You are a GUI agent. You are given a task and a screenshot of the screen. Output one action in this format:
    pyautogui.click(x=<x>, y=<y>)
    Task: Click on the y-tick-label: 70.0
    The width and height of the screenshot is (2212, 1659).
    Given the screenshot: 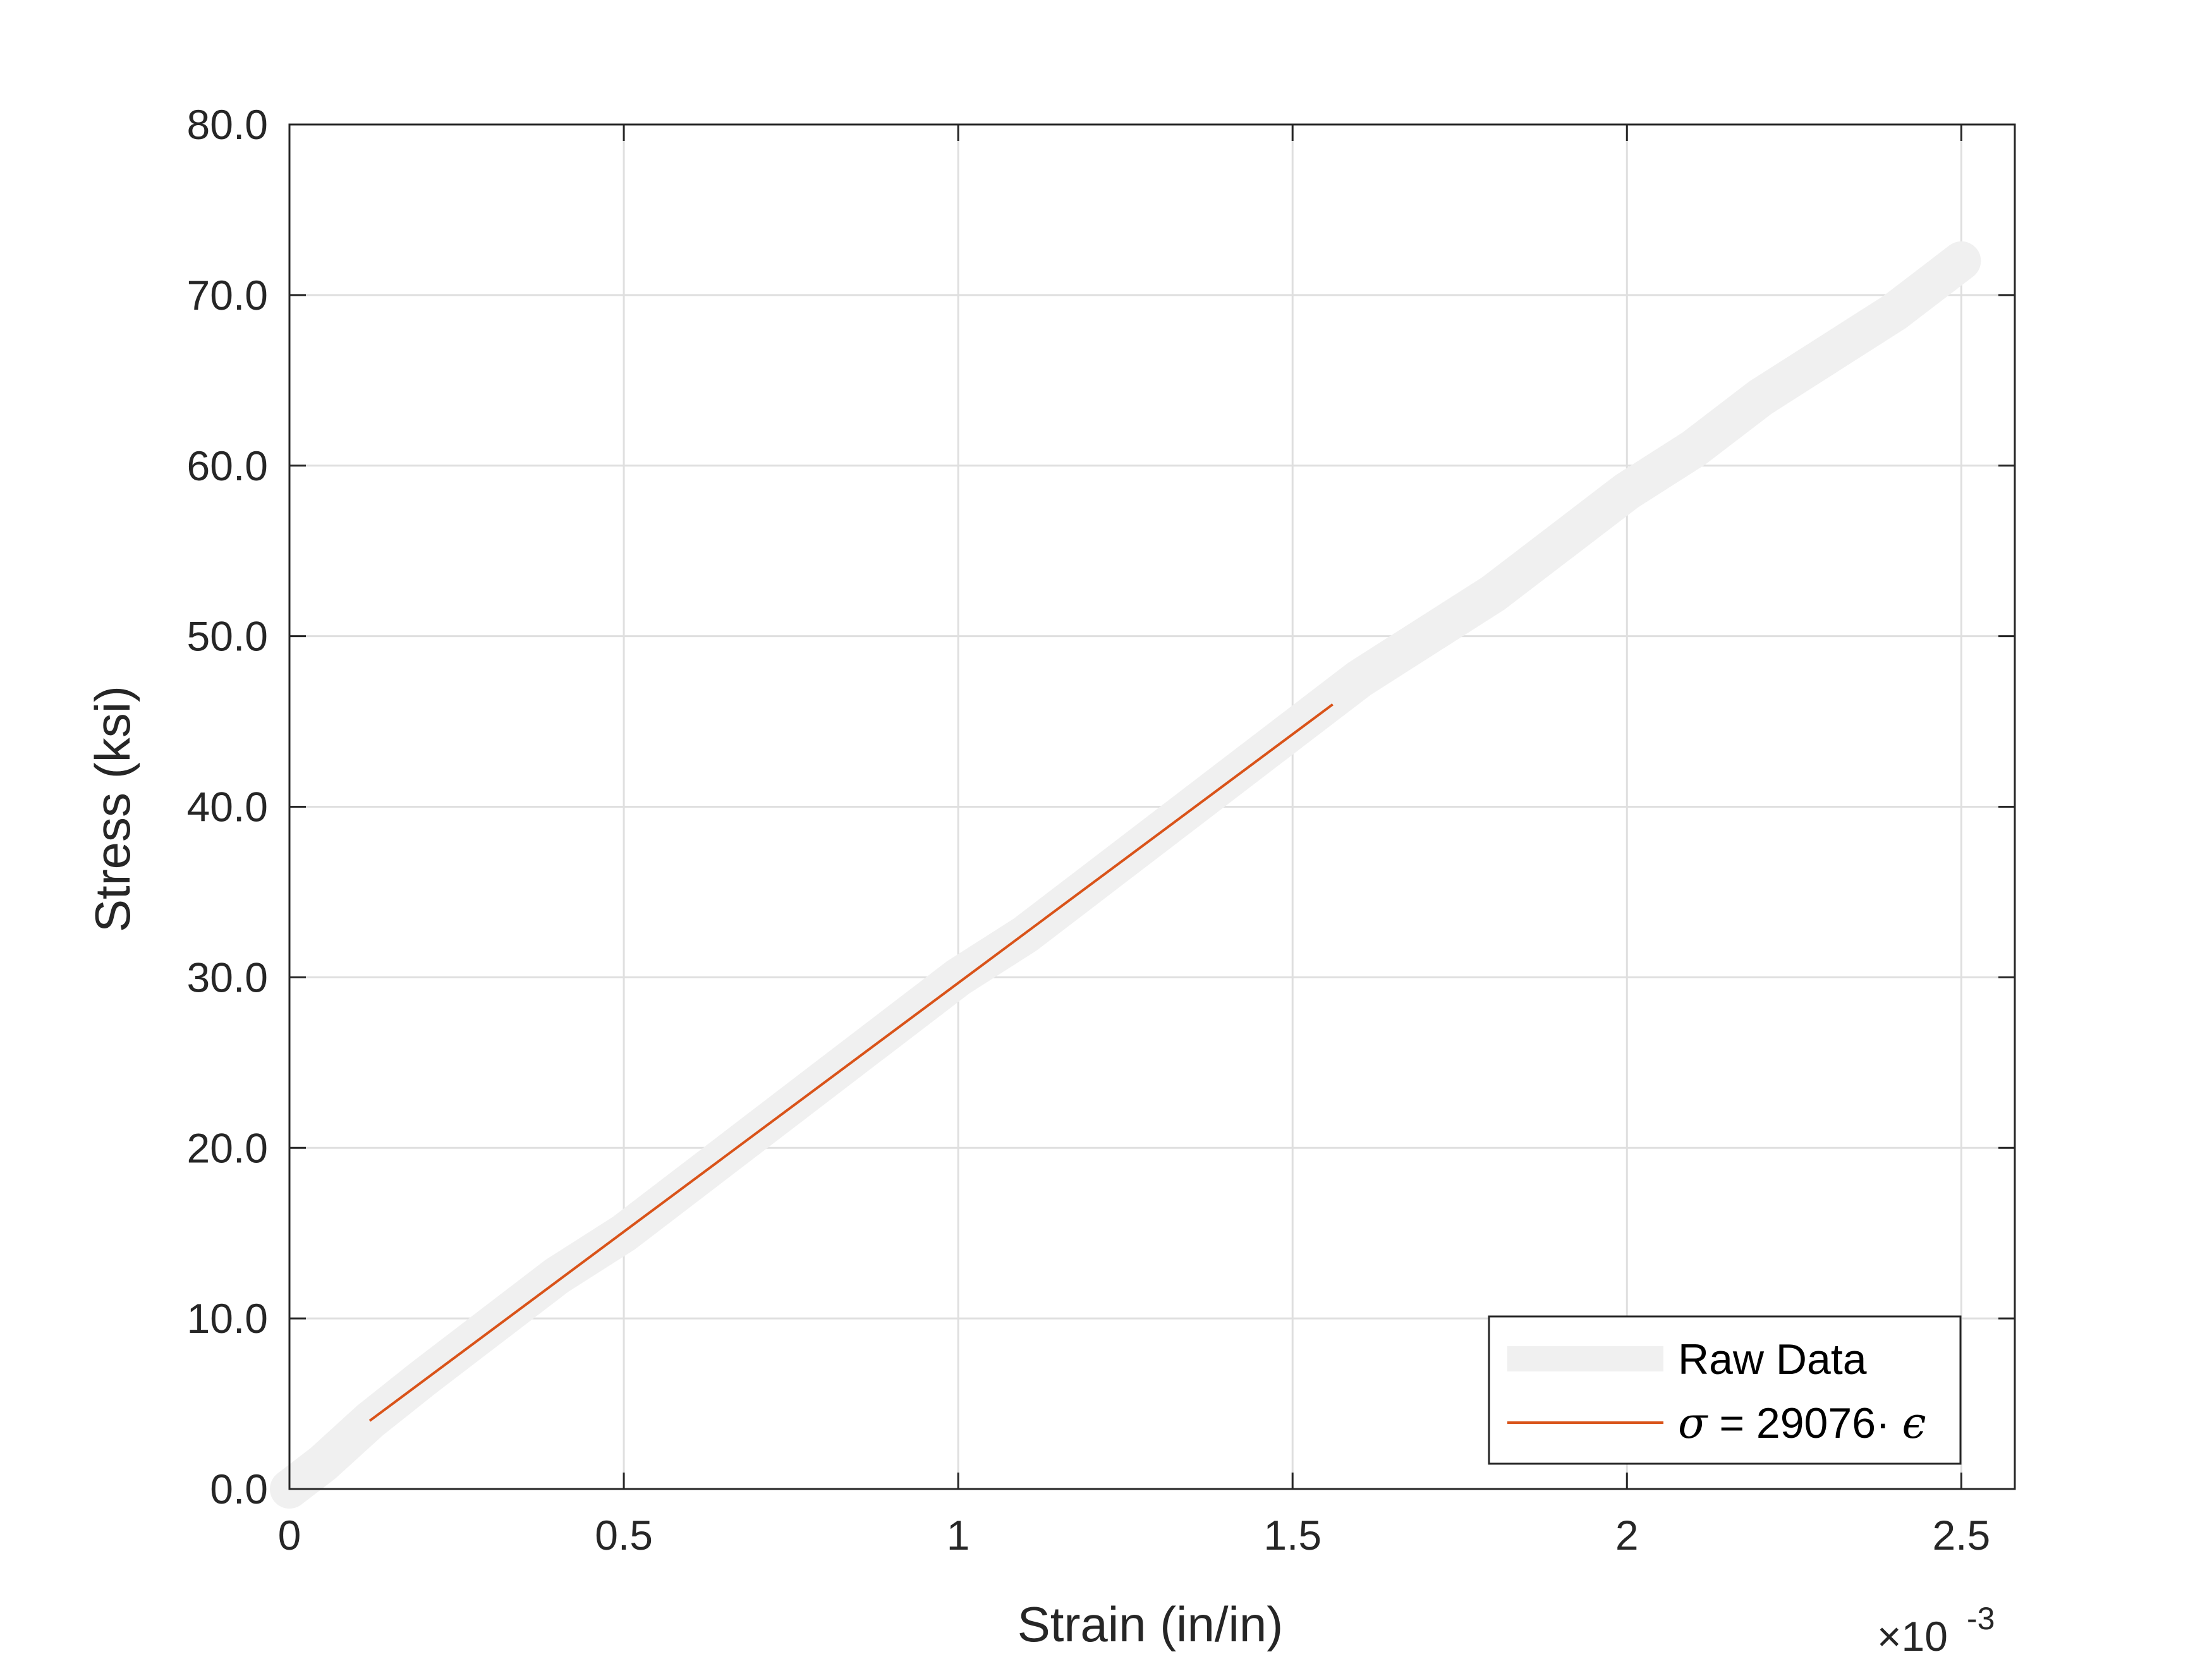 What is the action you would take?
    pyautogui.click(x=227, y=295)
    